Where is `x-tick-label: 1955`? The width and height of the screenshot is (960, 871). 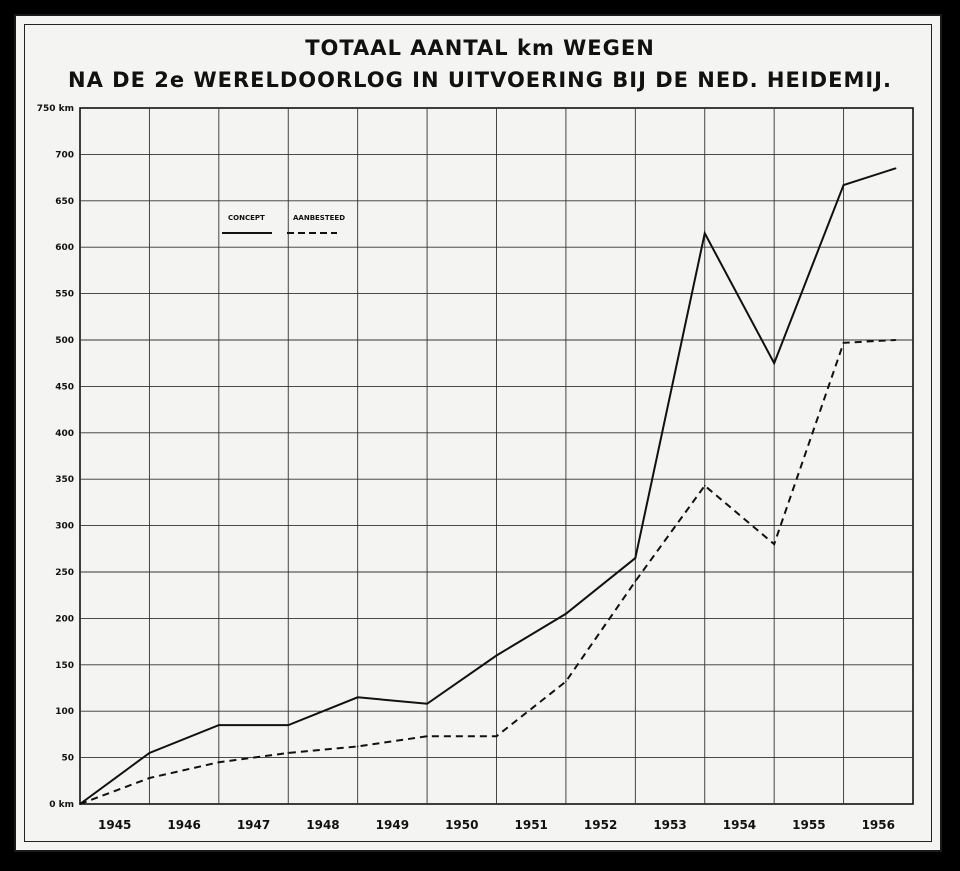
x-tick-label: 1955 is located at coordinates (808, 825).